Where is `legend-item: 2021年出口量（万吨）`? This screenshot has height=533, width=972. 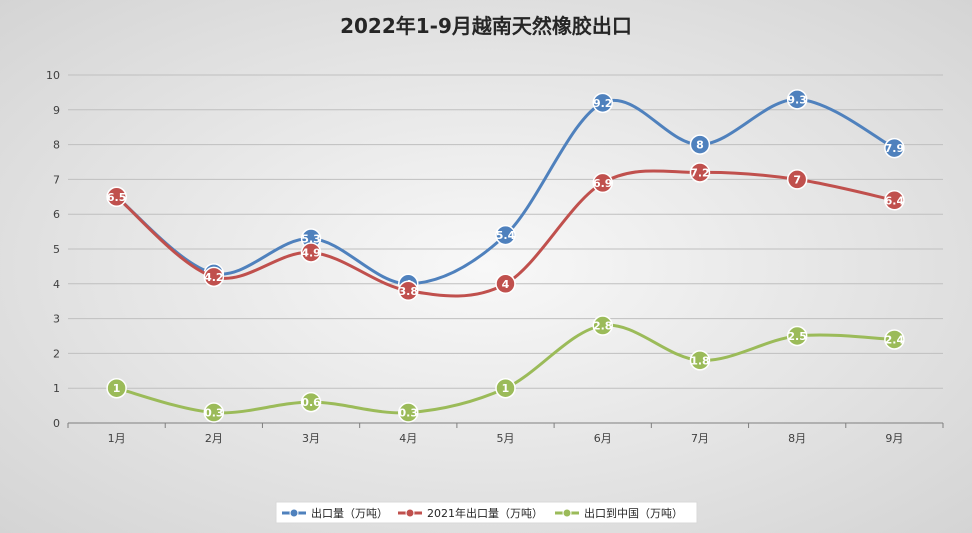
legend-item: 2021年出口量（万吨） is located at coordinates (470, 513).